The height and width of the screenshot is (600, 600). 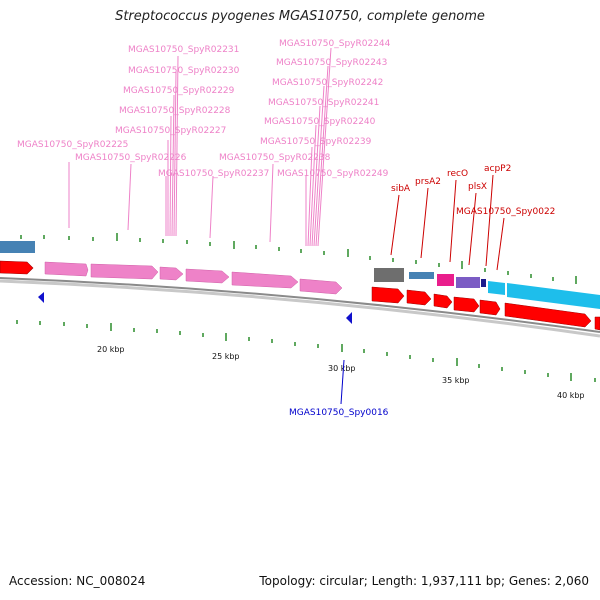 What do you see at coordinates (111, 349) in the screenshot?
I see `scale-label: 20 kbp` at bounding box center [111, 349].